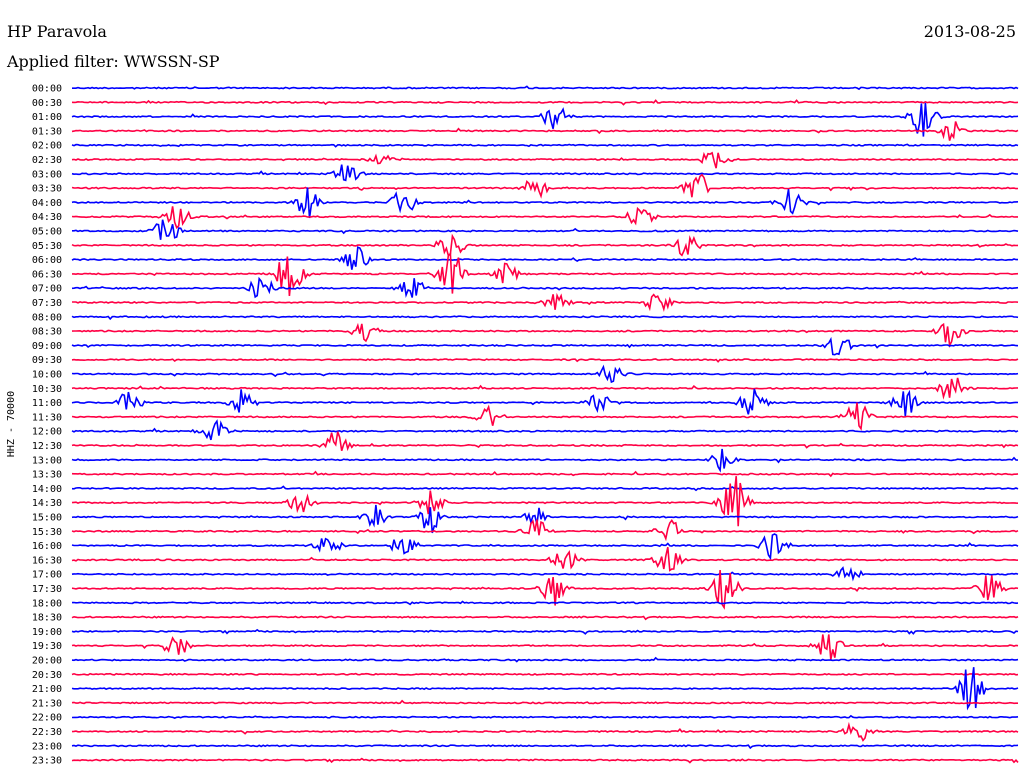 This screenshot has height=780, width=1024. Describe the element at coordinates (57, 31) in the screenshot. I see `station-title: HP Paravola` at that location.